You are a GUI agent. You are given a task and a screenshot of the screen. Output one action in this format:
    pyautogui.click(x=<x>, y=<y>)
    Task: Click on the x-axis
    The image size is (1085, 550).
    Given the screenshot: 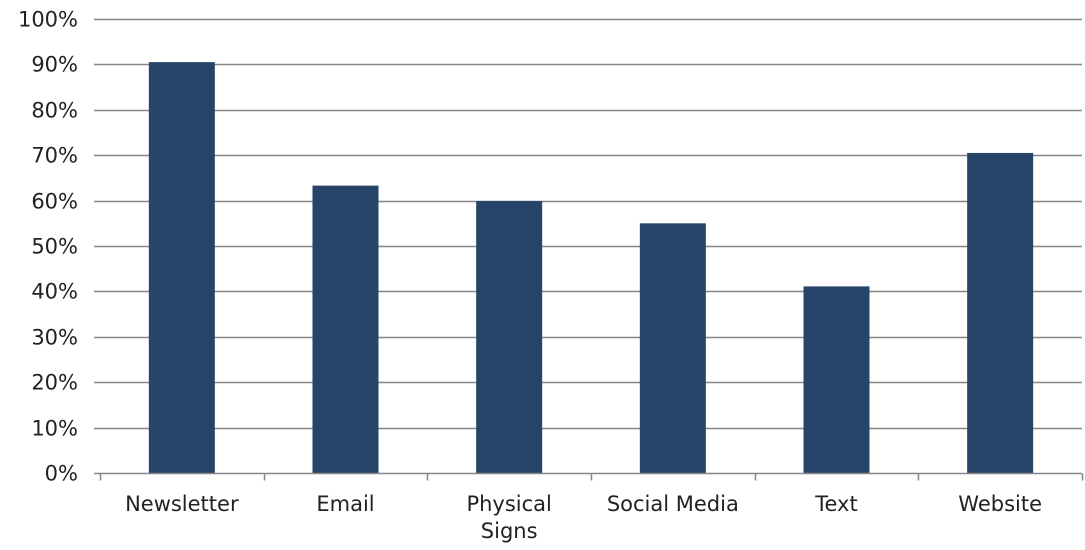 What is the action you would take?
    pyautogui.click(x=589, y=476)
    